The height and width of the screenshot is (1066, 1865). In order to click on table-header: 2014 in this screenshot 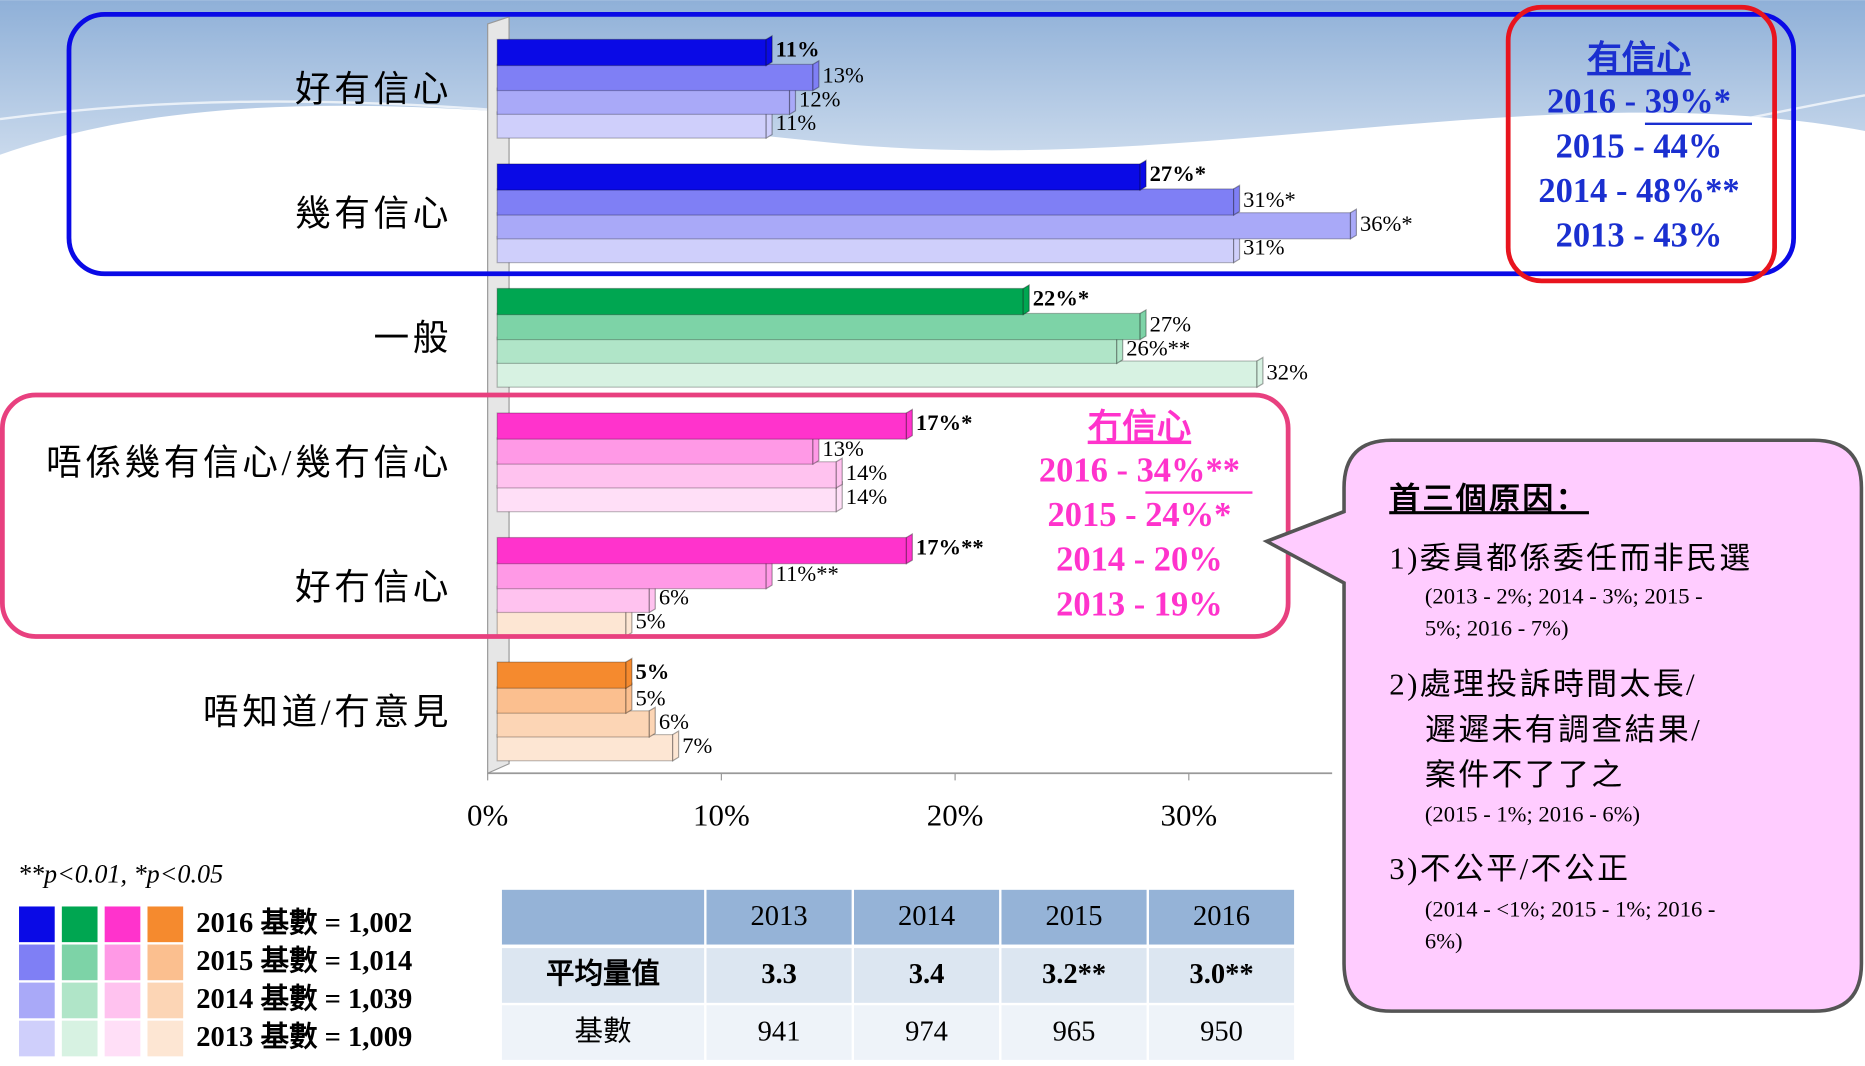, I will do `click(926, 916)`.